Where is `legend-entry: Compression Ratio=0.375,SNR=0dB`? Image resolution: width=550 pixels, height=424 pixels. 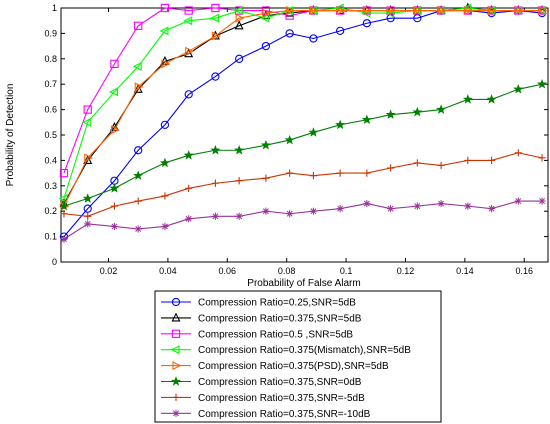
legend-entry: Compression Ratio=0.375,SNR=0dB is located at coordinates (261, 382).